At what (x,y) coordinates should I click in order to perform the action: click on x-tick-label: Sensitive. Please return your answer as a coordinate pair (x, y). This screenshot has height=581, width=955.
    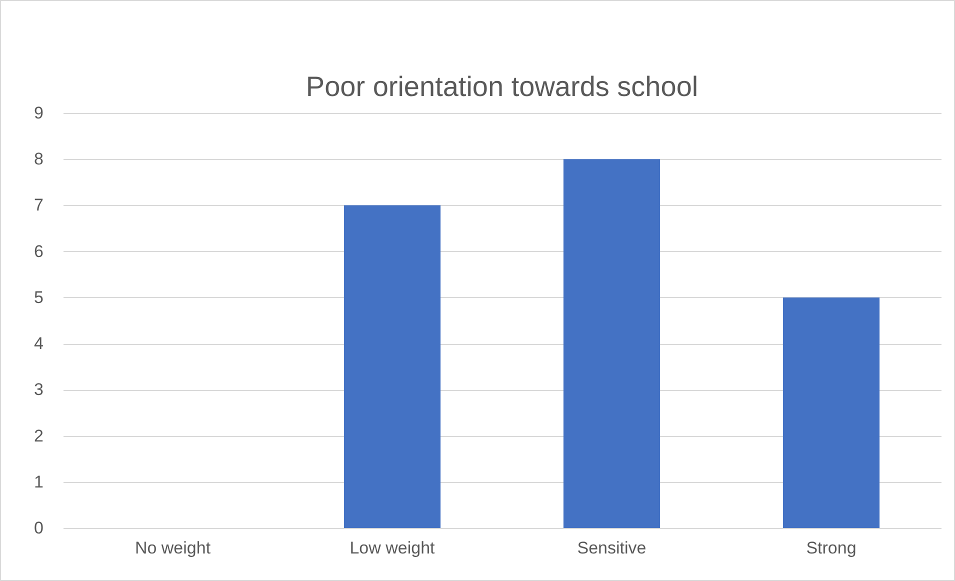
    Looking at the image, I should click on (611, 548).